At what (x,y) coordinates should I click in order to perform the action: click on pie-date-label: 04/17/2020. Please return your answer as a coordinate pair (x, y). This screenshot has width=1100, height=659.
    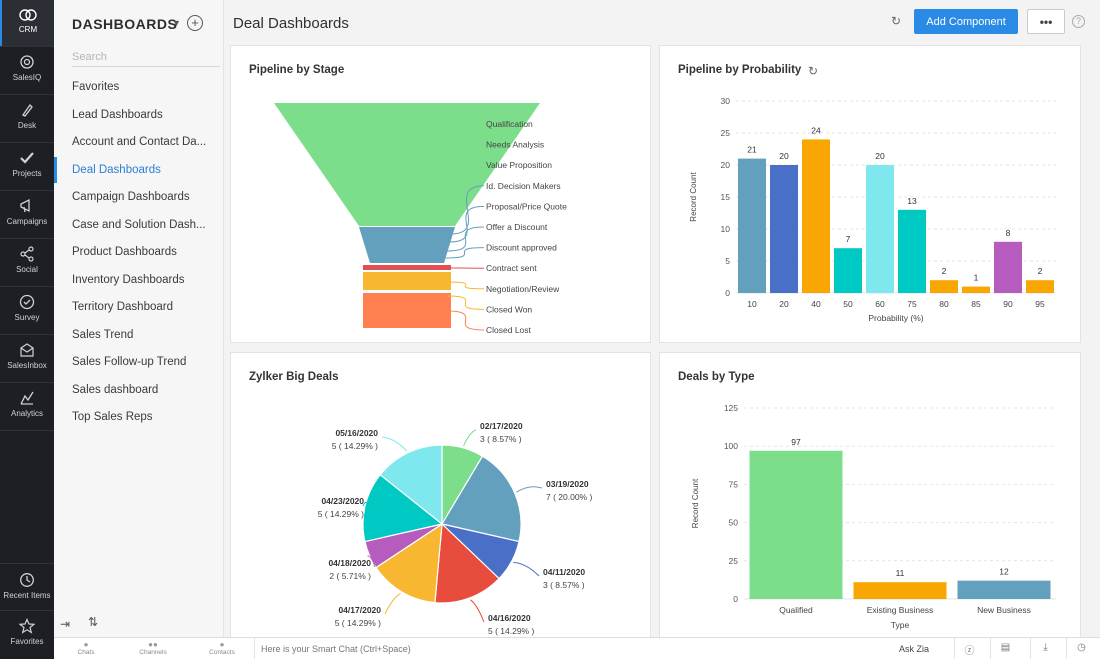
    Looking at the image, I should click on (359, 610).